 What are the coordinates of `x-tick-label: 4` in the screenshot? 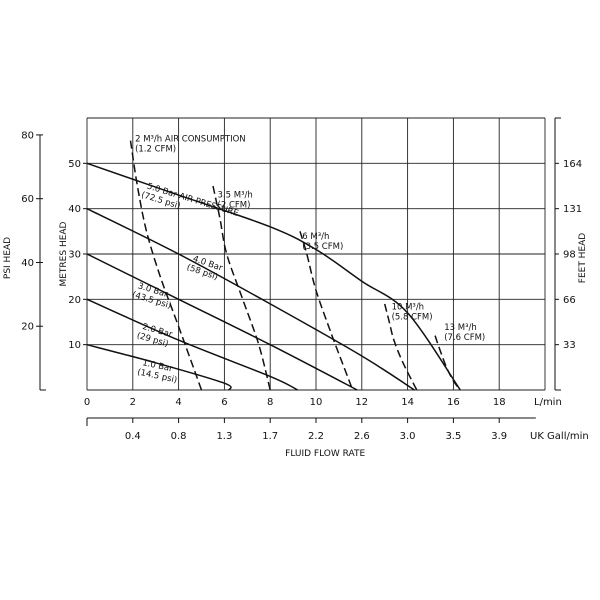 It's located at (178, 402).